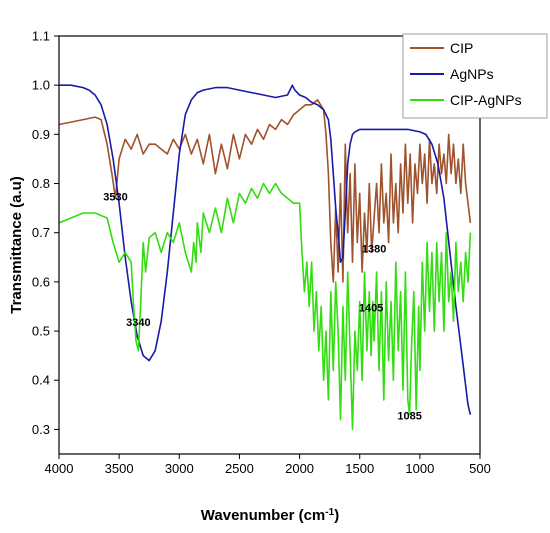 This screenshot has width=550, height=533. Describe the element at coordinates (115, 198) in the screenshot. I see `peak-annotation: 3530` at that location.